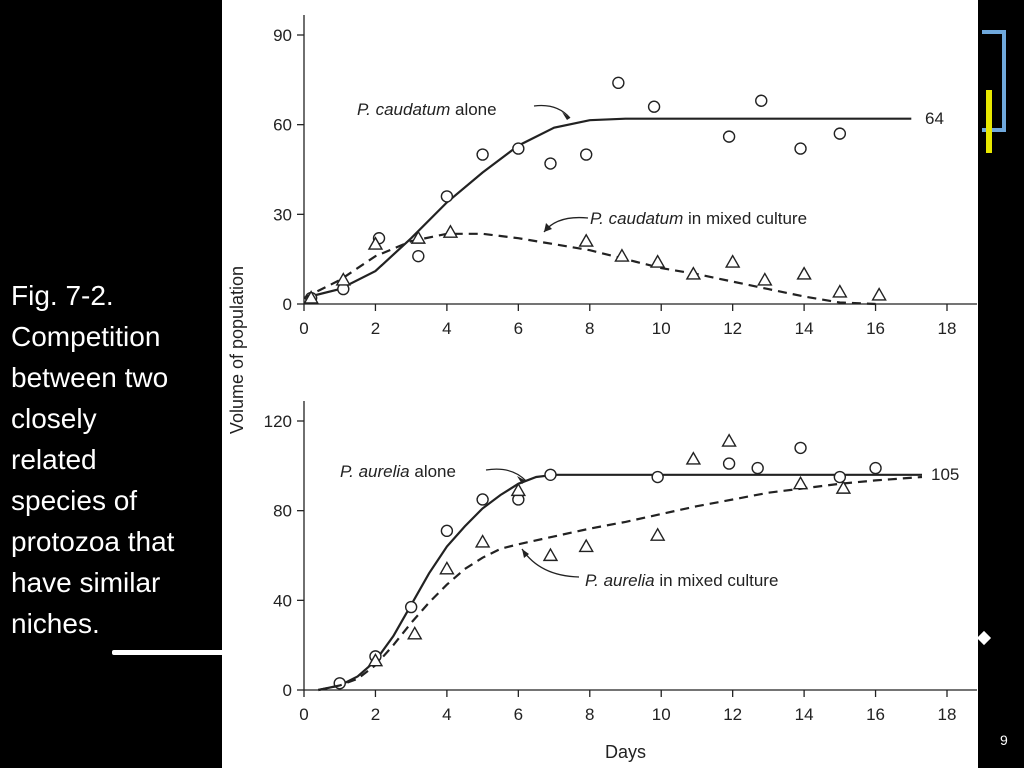  Describe the element at coordinates (55, 623) in the screenshot. I see `caption-line: niches.` at that location.